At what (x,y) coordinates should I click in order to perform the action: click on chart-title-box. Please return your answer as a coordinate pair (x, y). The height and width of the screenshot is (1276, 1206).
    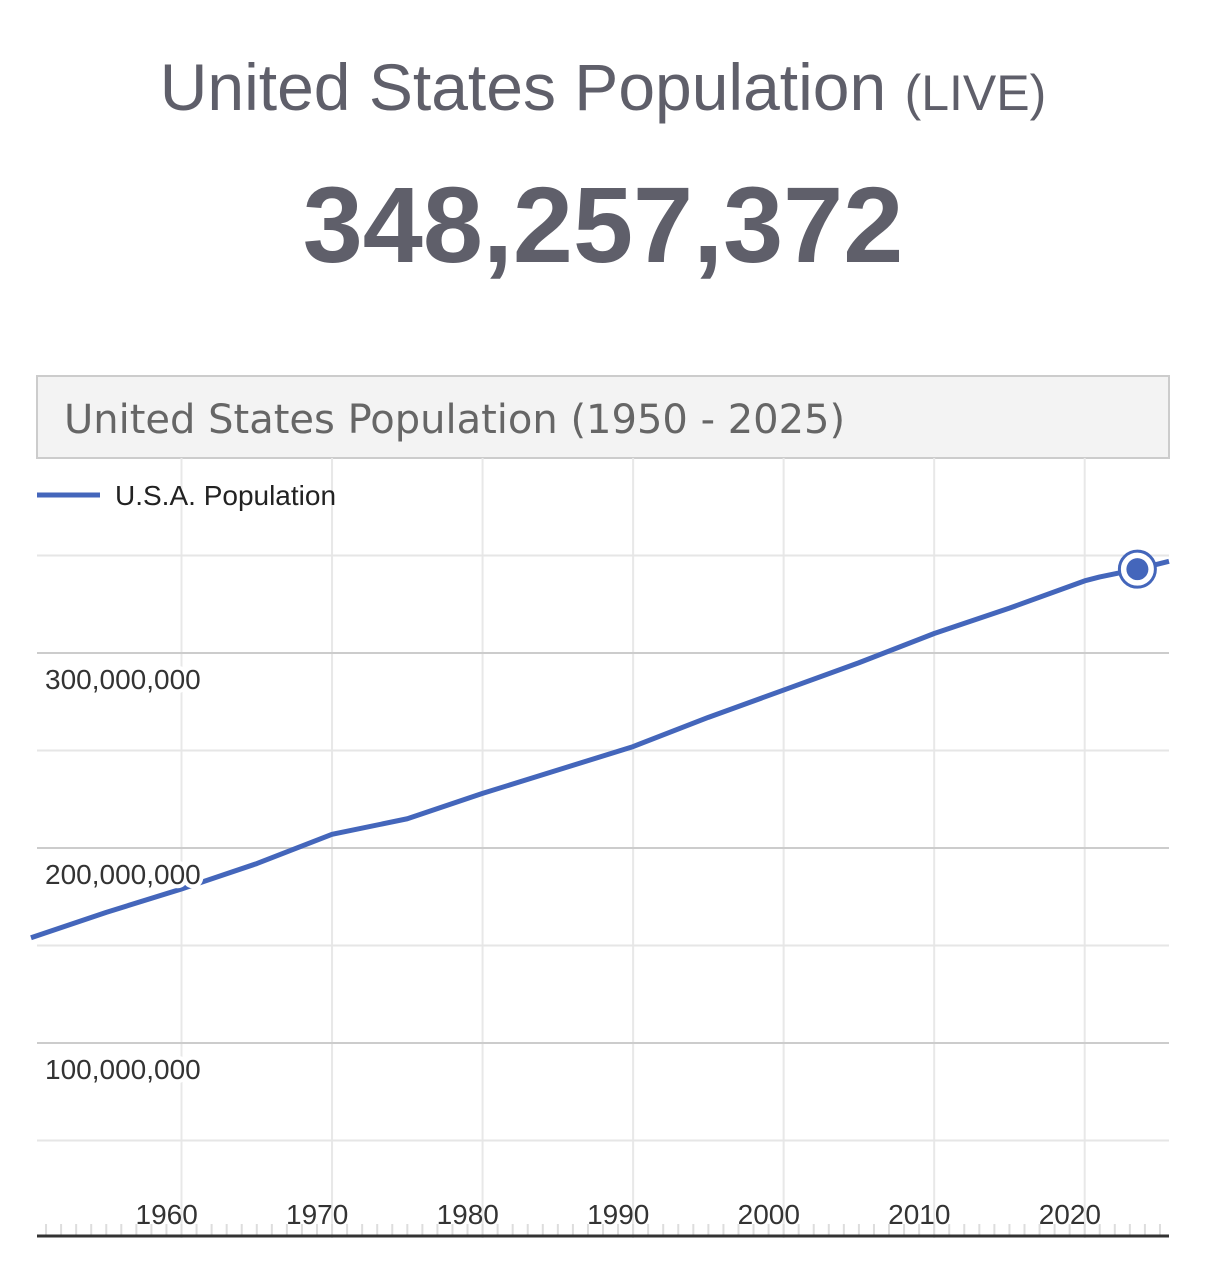
    Looking at the image, I should click on (603, 417).